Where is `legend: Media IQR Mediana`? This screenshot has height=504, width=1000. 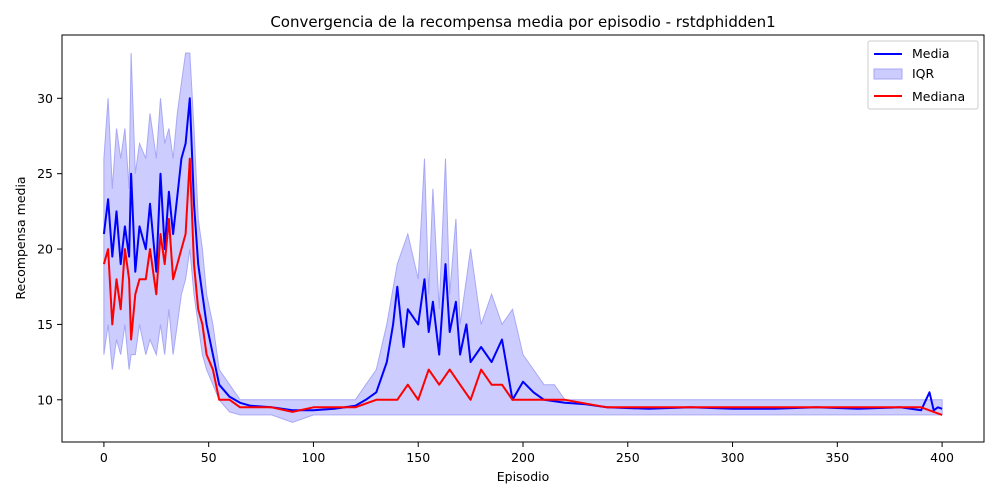
legend: Media IQR Mediana is located at coordinates (923, 75).